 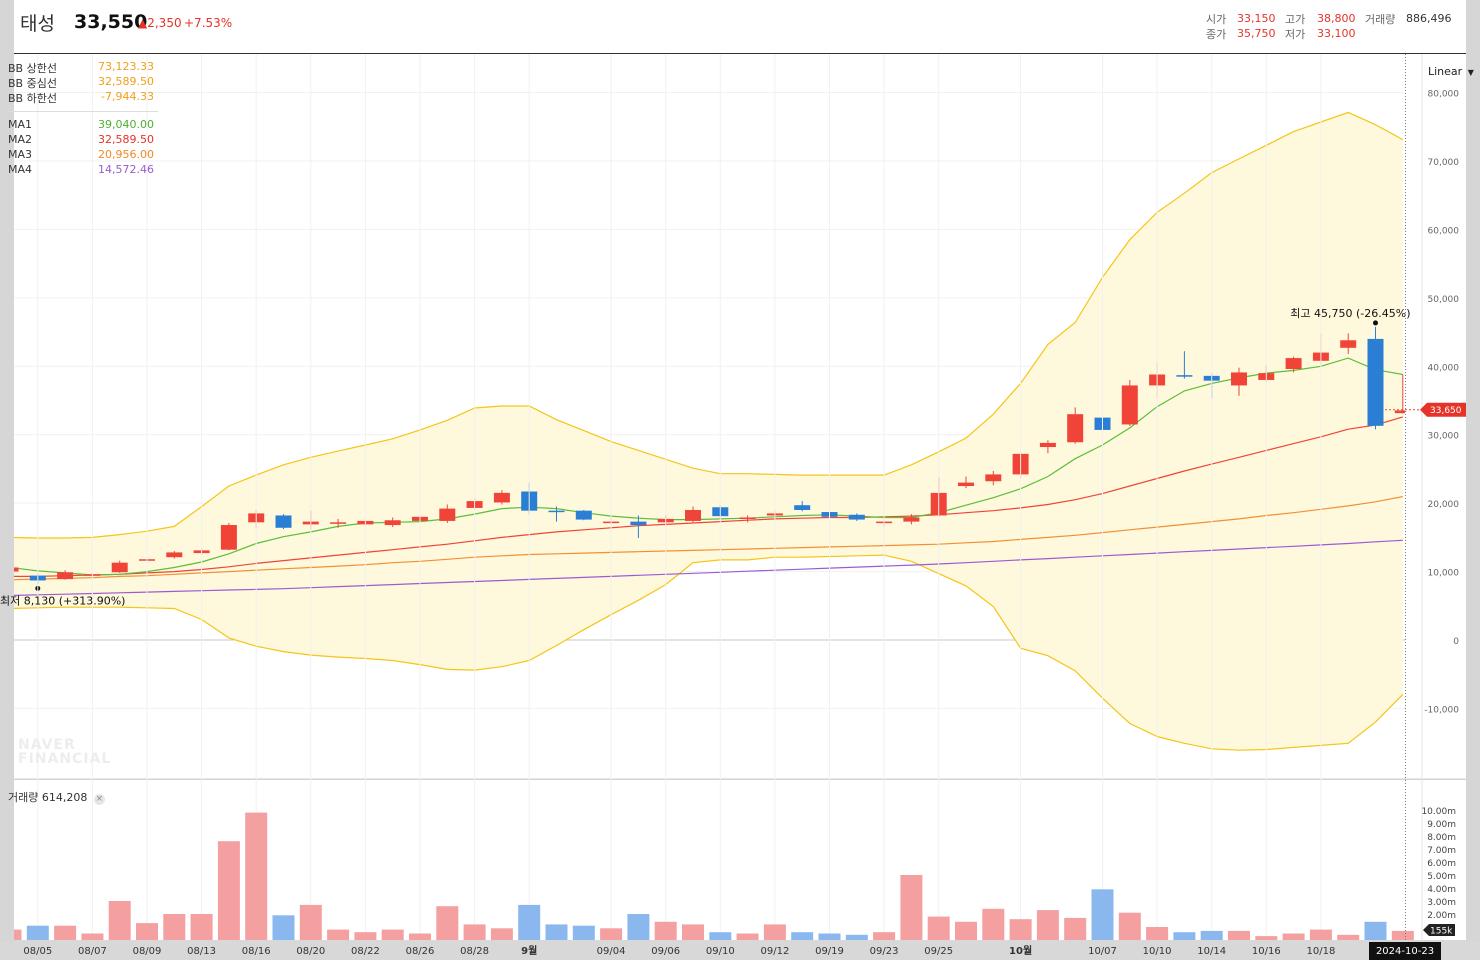 What do you see at coordinates (208, 23) in the screenshot?
I see `price-change-percent: +7.53%` at bounding box center [208, 23].